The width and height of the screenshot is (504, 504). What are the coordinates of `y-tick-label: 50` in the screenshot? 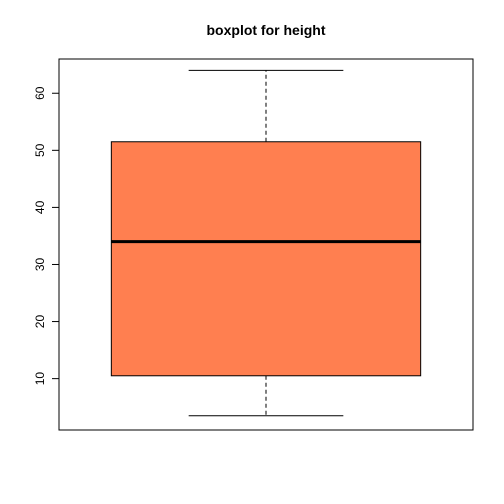 It's located at (40, 150).